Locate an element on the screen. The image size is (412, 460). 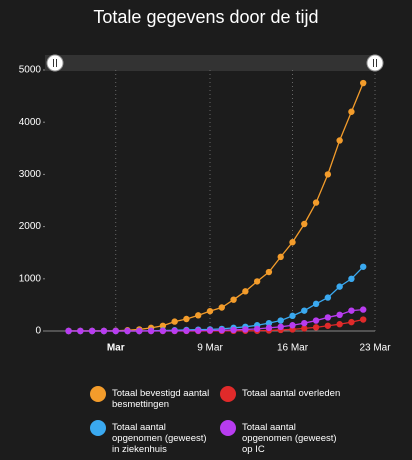
legend-item: Totaal aantal opgenomen (geweest) op IC is located at coordinates (282, 437).